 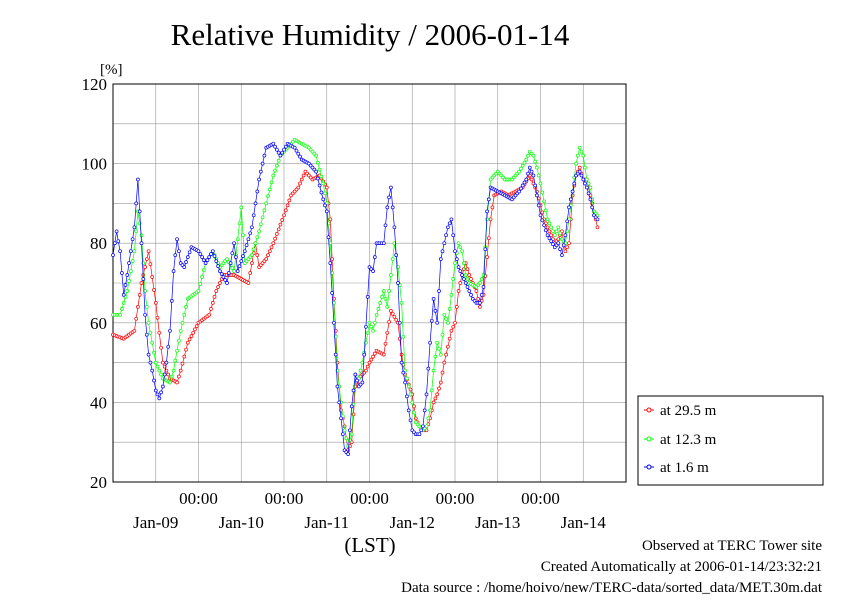 What do you see at coordinates (370, 34) in the screenshot?
I see `chart-title: Relative Humidity / 2006-01-14` at bounding box center [370, 34].